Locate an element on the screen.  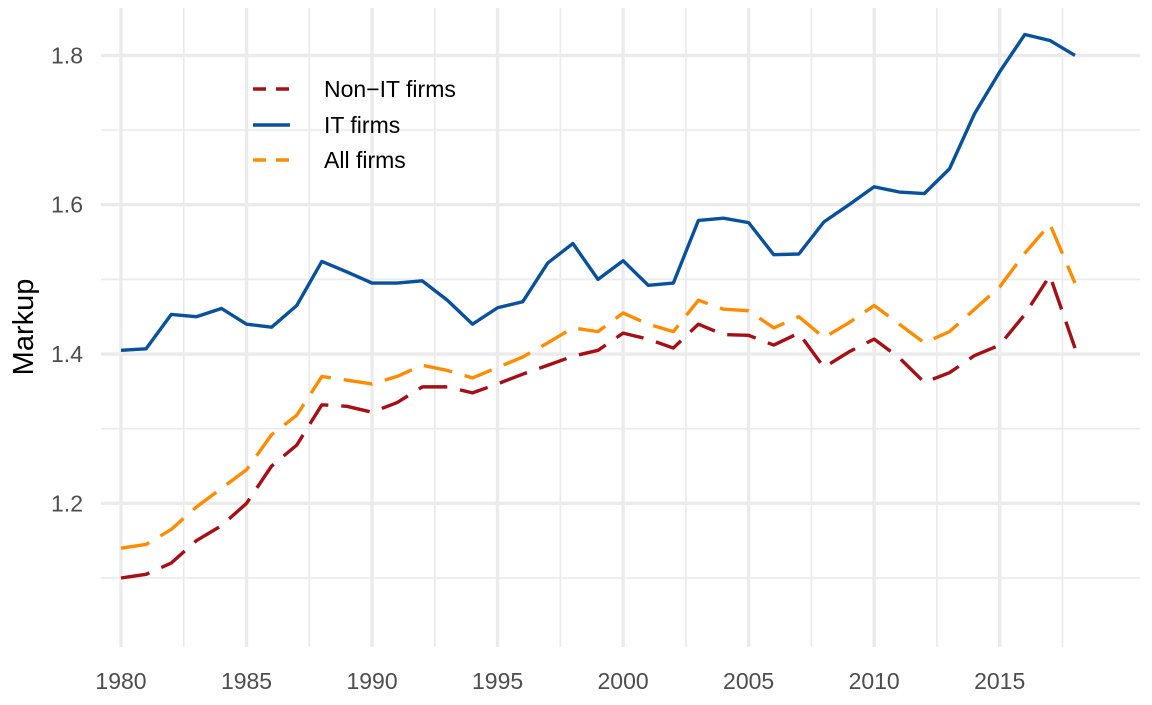
y-tick-label: 1.6 is located at coordinates (67, 205).